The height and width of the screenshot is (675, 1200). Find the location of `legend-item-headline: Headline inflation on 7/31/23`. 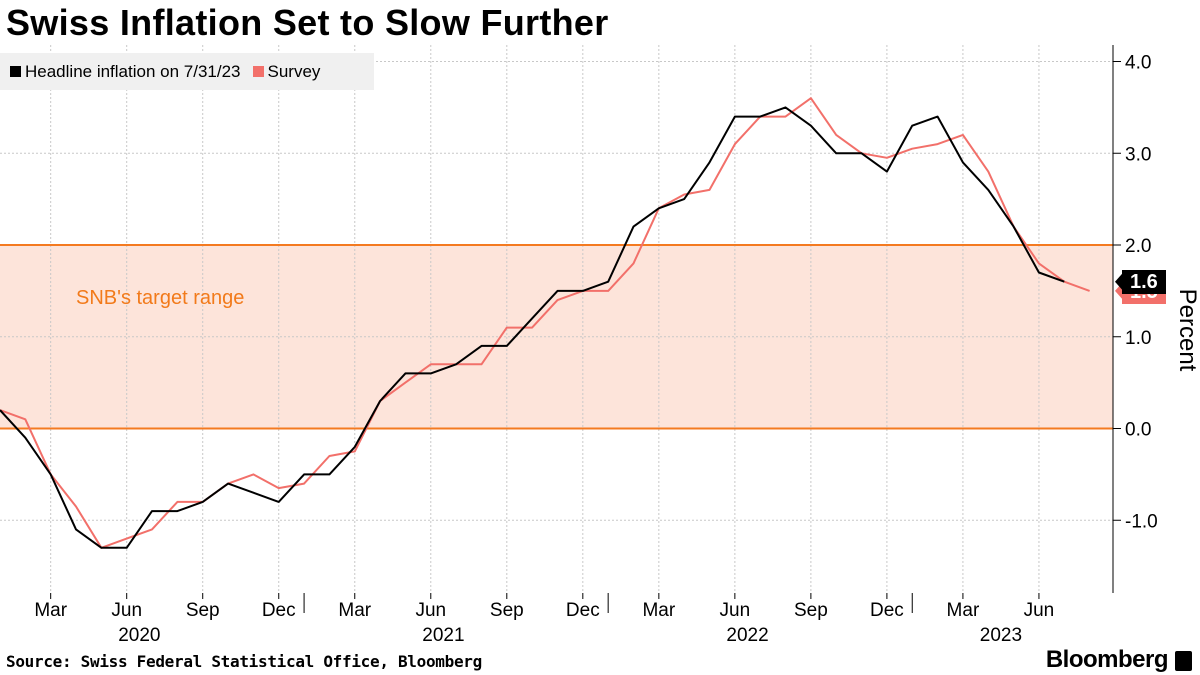

legend-item-headline: Headline inflation on 7/31/23 is located at coordinates (125, 72).